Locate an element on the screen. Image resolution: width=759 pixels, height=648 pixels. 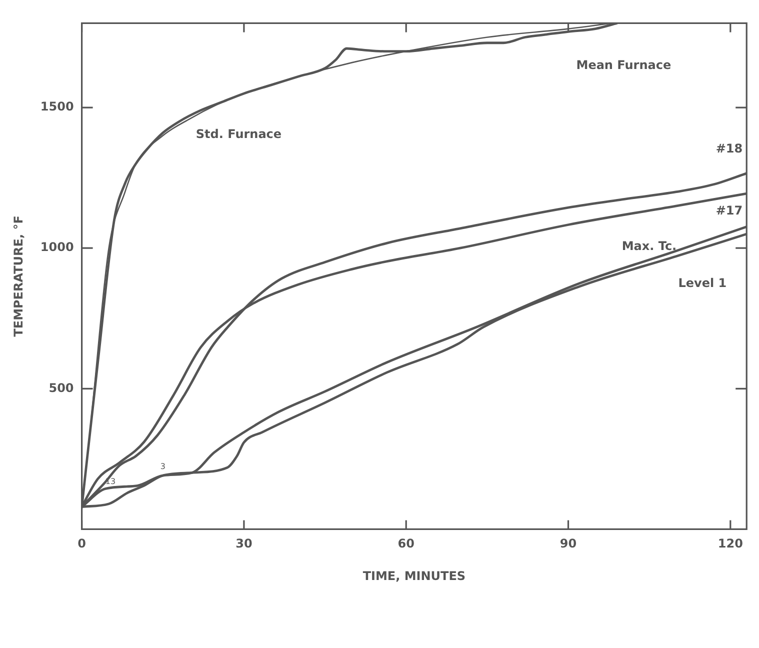
series-label: #17 is located at coordinates (729, 211).